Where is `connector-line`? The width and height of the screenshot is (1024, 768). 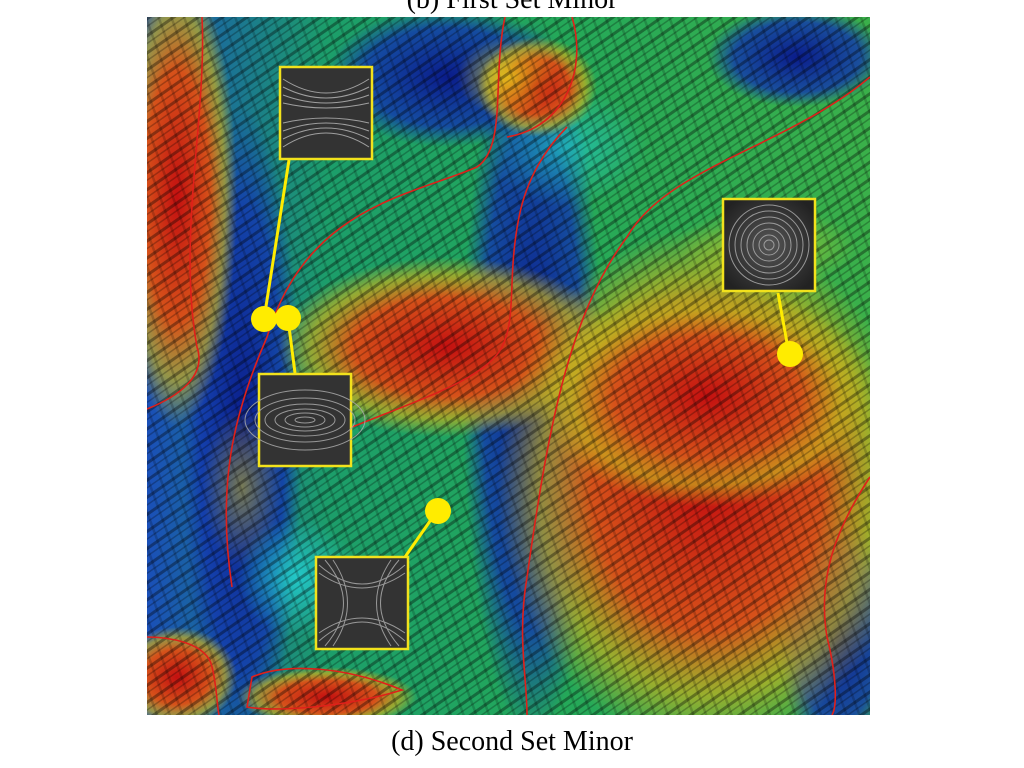
connector-line is located at coordinates (276, 239).